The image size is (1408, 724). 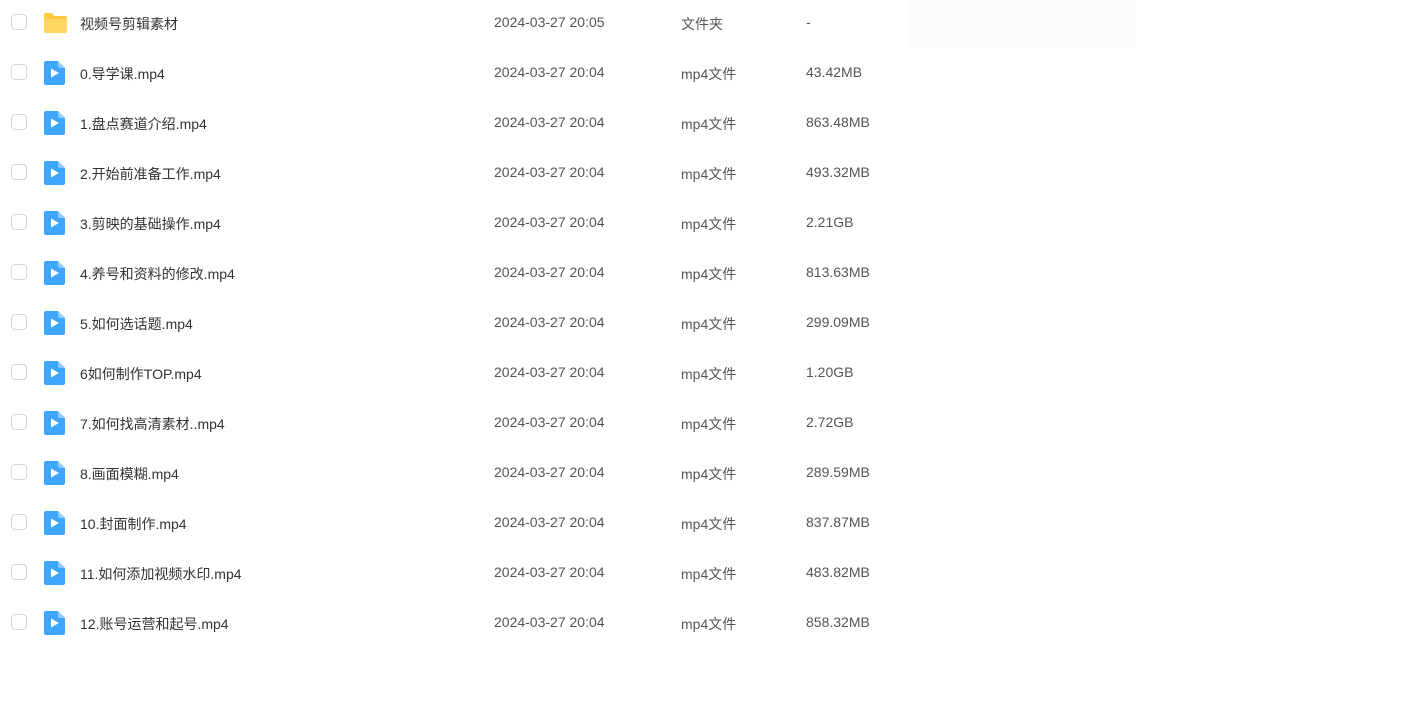 I want to click on file-name: 10.封面制作.mp4, so click(x=133, y=524).